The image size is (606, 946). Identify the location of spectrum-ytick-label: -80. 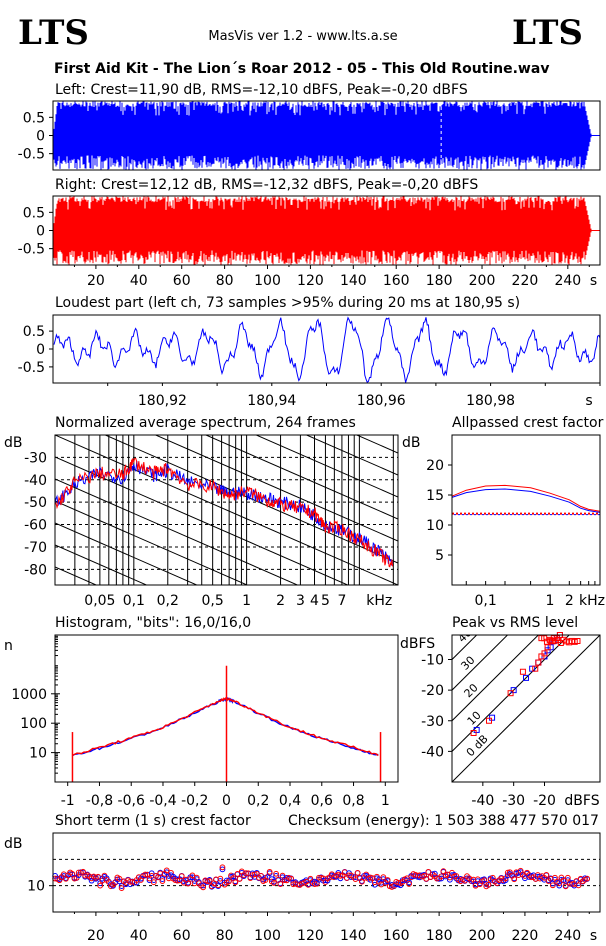
(35, 570).